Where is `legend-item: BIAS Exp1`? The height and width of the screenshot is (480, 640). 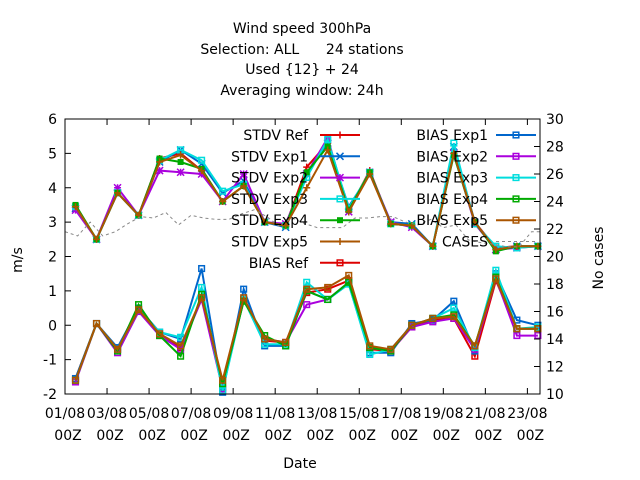 legend-item: BIAS Exp1 is located at coordinates (476, 136).